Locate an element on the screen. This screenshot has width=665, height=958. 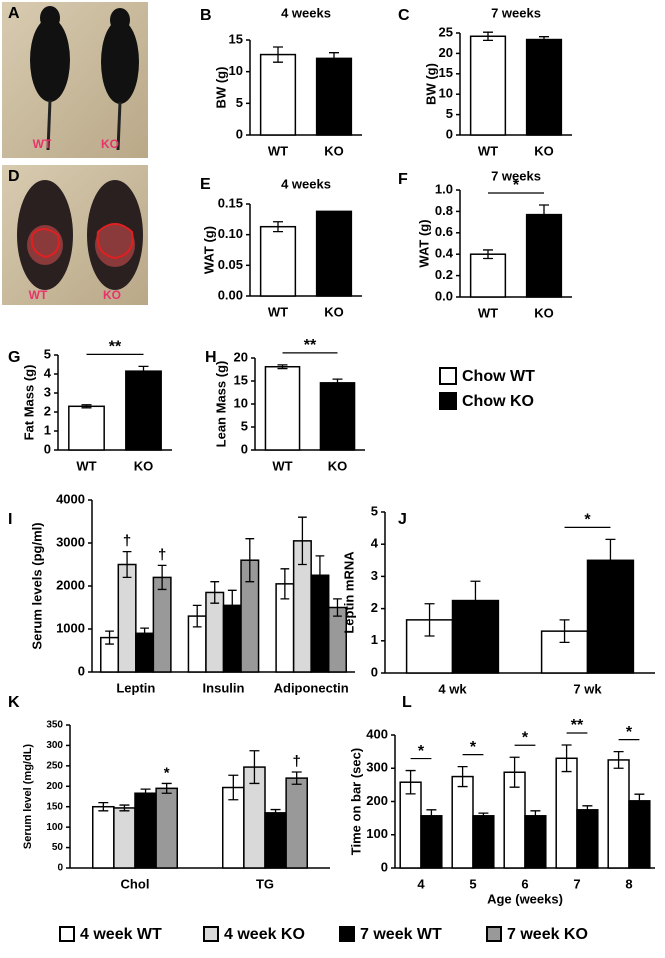
y-tick-label: 0.2 is located at coordinates (444, 274).